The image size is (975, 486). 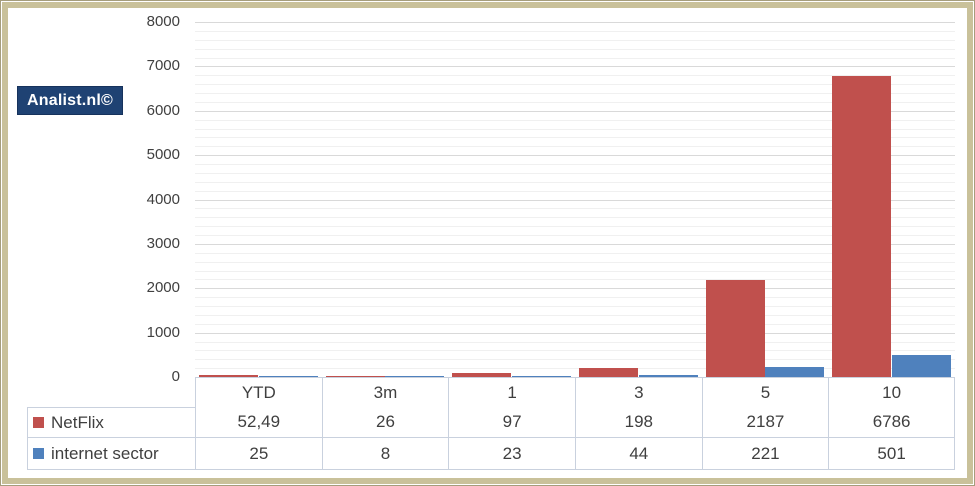 I want to click on value-cell: 25, so click(x=258, y=454).